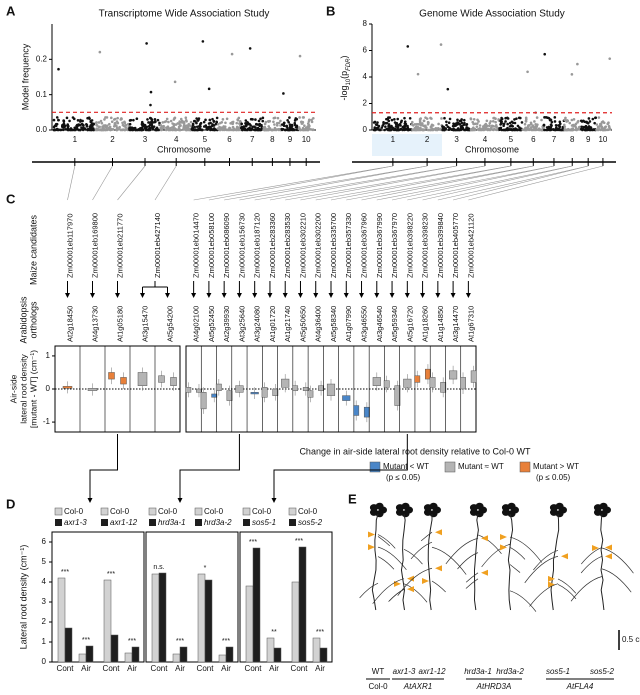 The width and height of the screenshot is (640, 695). I want to click on rosette-leaf, so click(379, 506).